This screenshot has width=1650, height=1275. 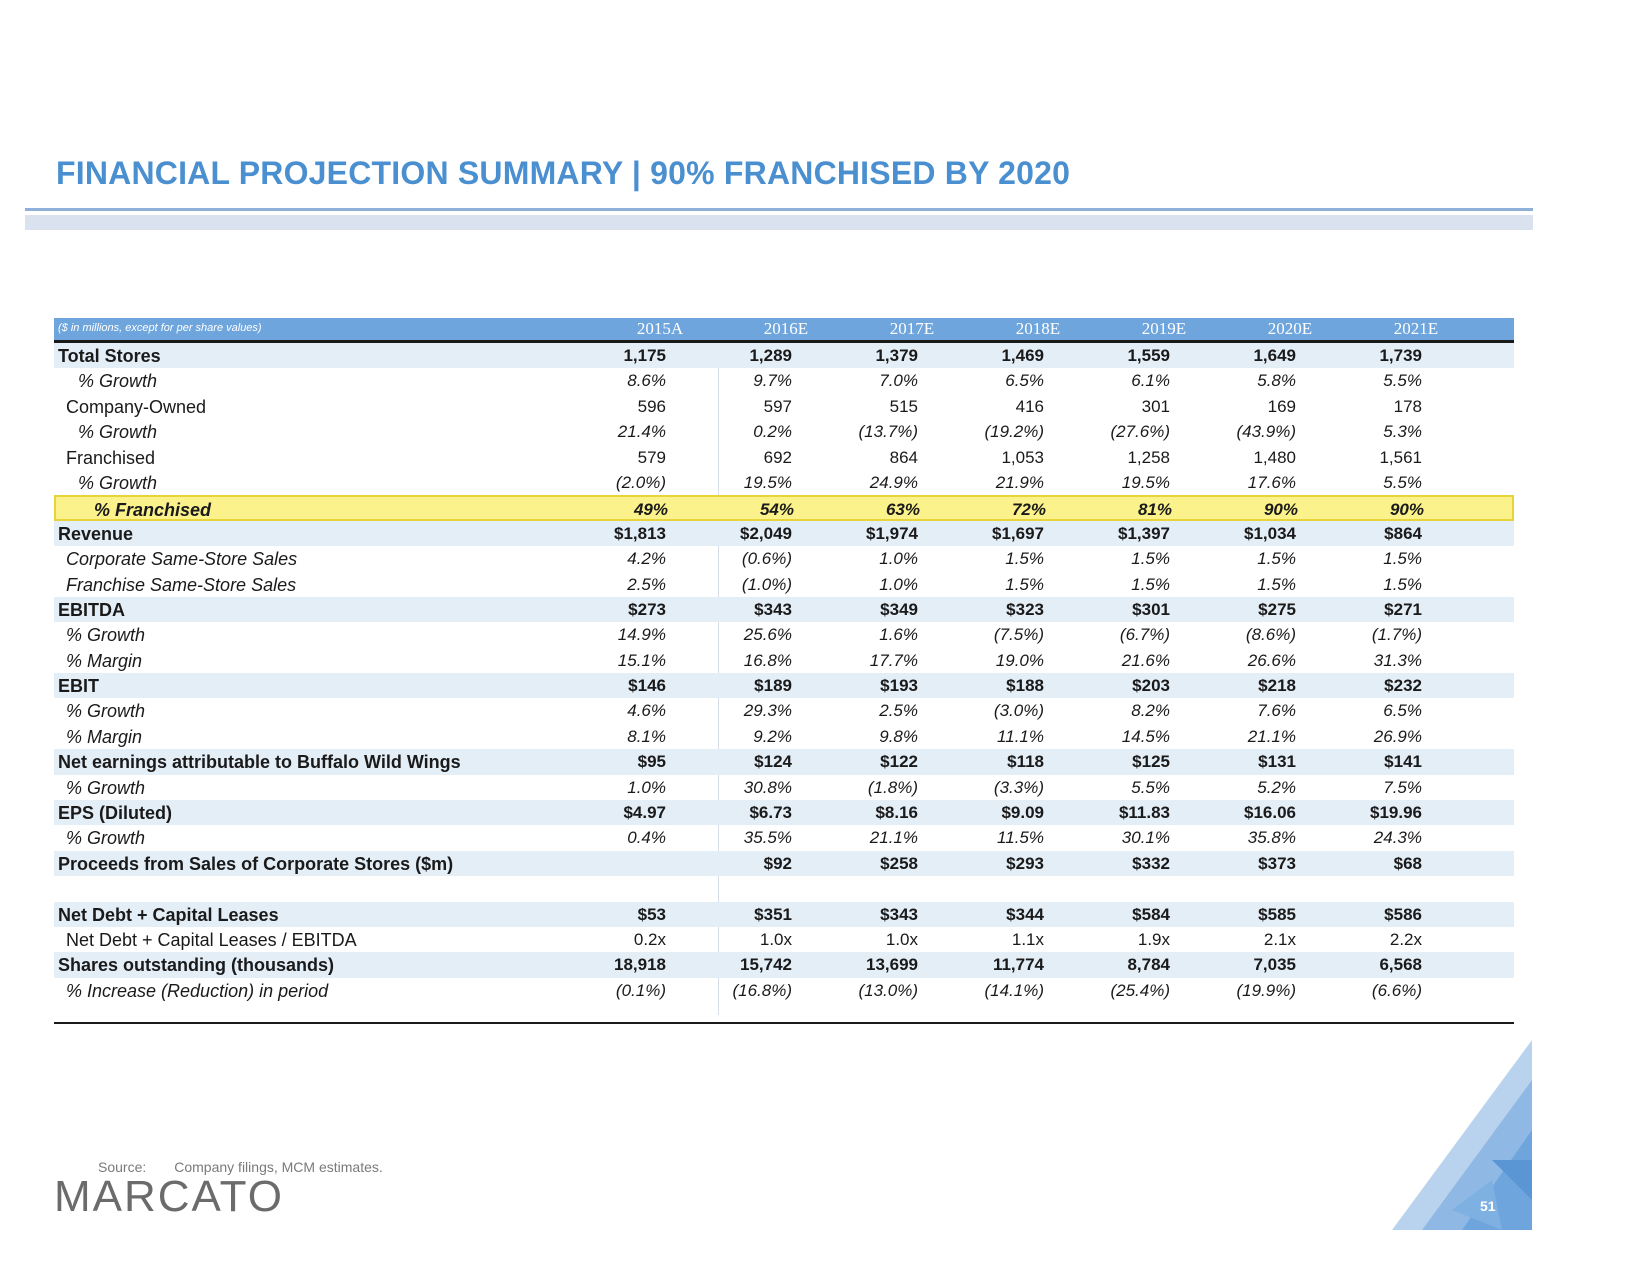 I want to click on table-row: % Growth 4.6% 29.3% 2.5% (3.0%) 8.2% 7.6% 6.5%, so click(x=784, y=710).